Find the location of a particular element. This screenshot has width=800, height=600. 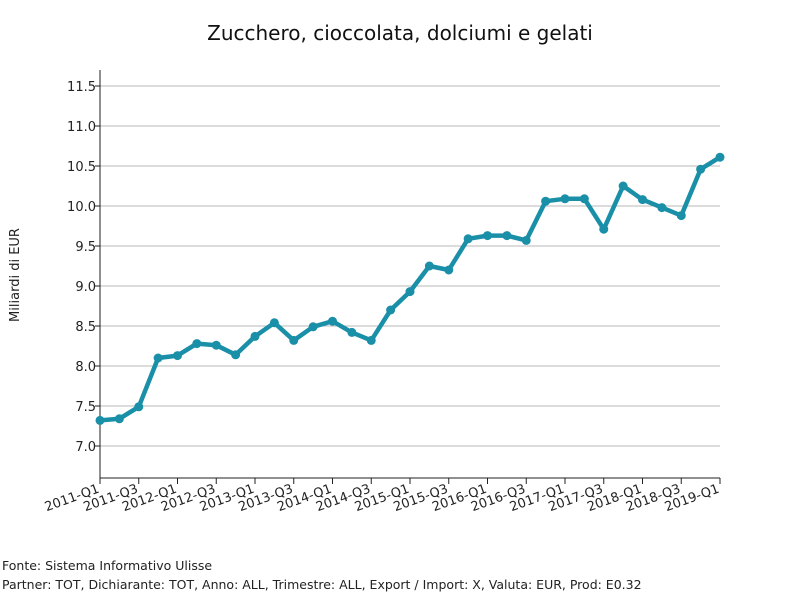

y-axis-label: Miliardi di EUR is located at coordinates (15, 275).